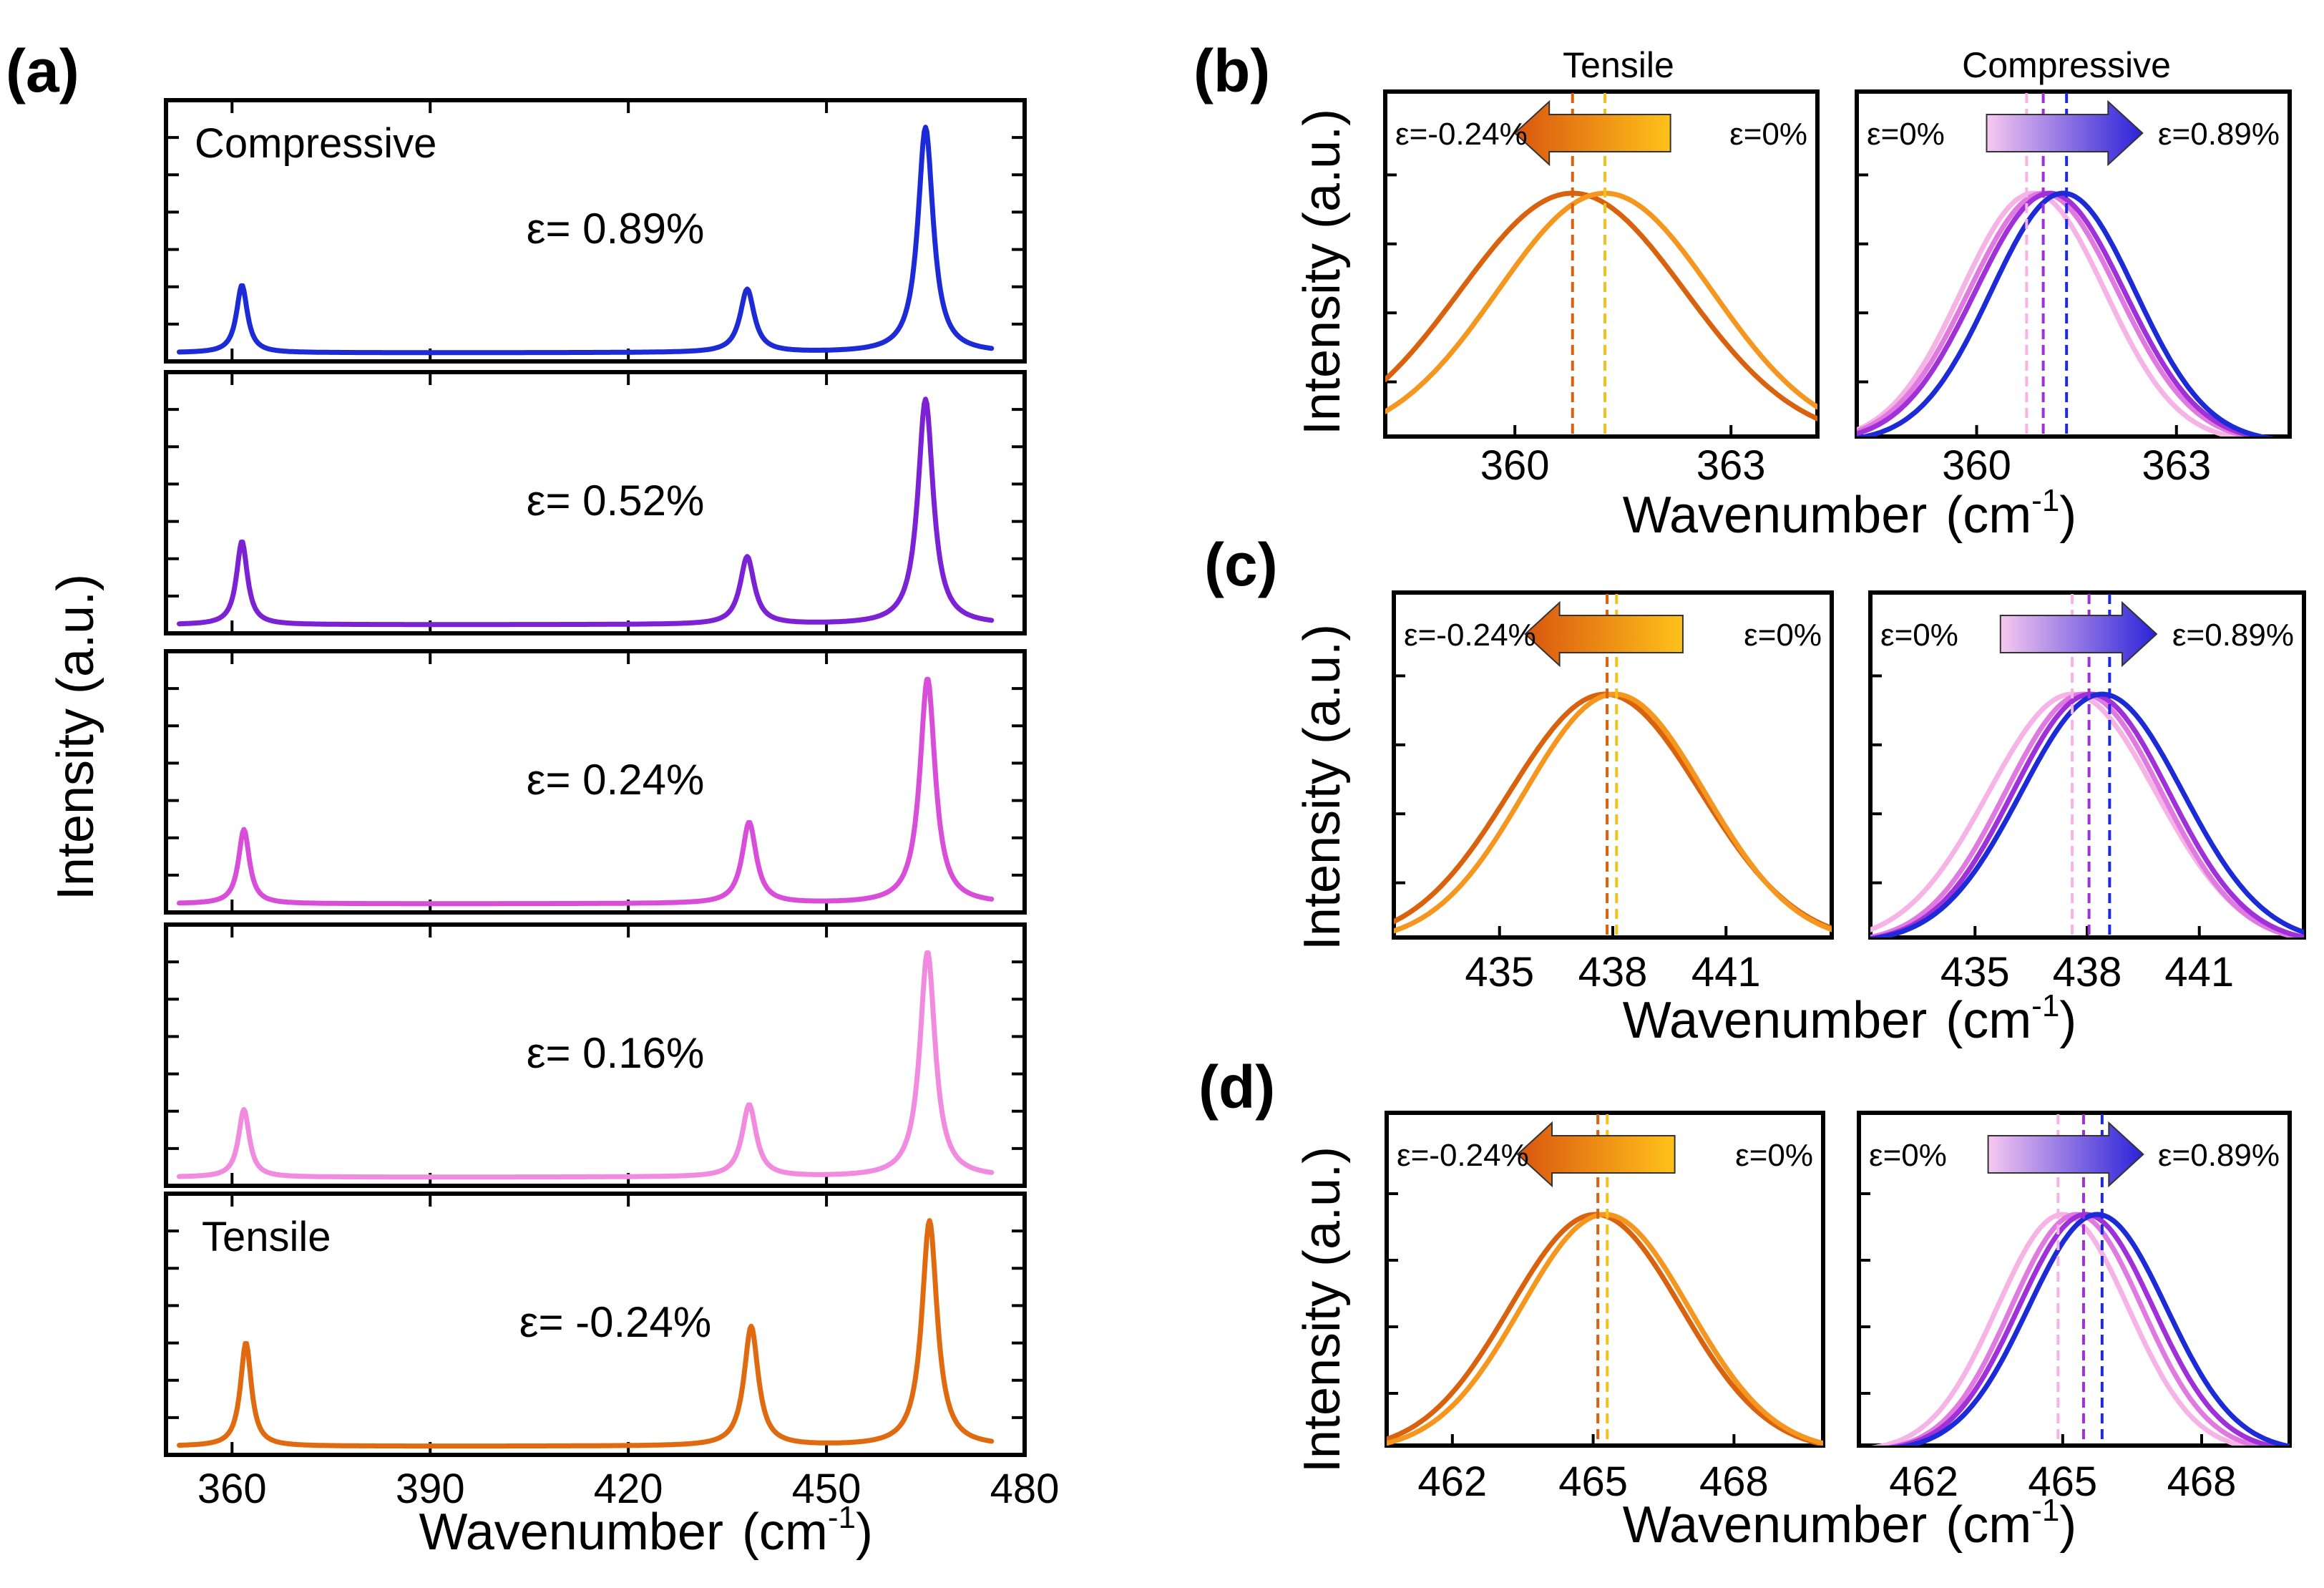  I want to click on panel-2-subplot-1: 435 438 441 ε=0% ε=0.89%, so click(2087, 793).